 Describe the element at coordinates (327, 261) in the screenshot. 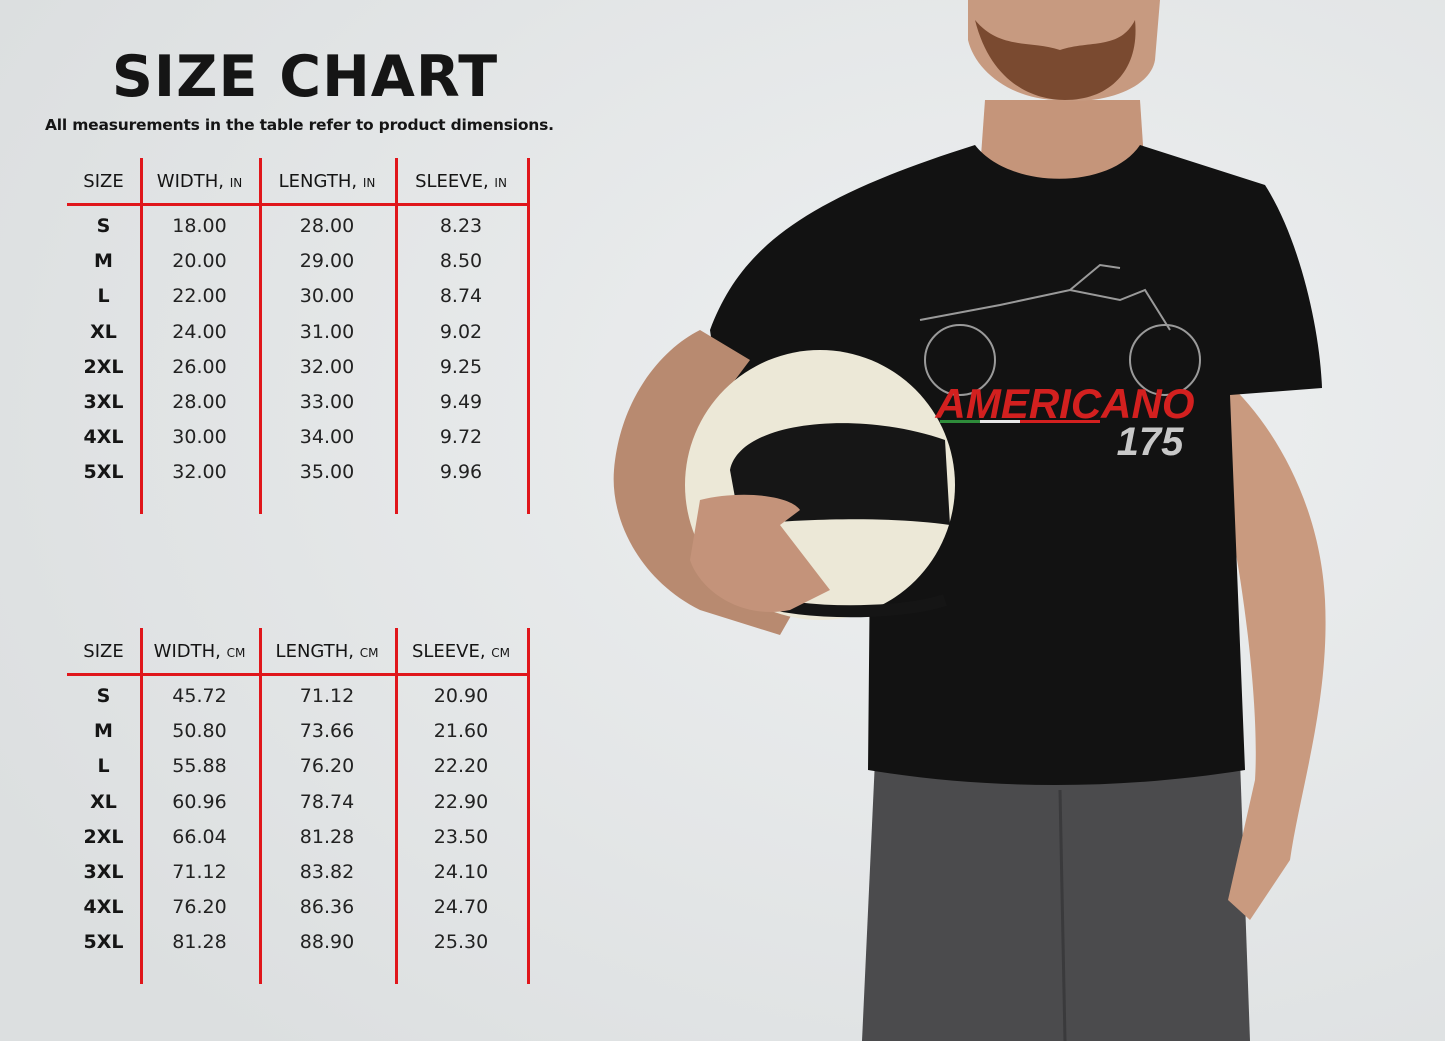

I see `measurement-cell: 29.00` at that location.